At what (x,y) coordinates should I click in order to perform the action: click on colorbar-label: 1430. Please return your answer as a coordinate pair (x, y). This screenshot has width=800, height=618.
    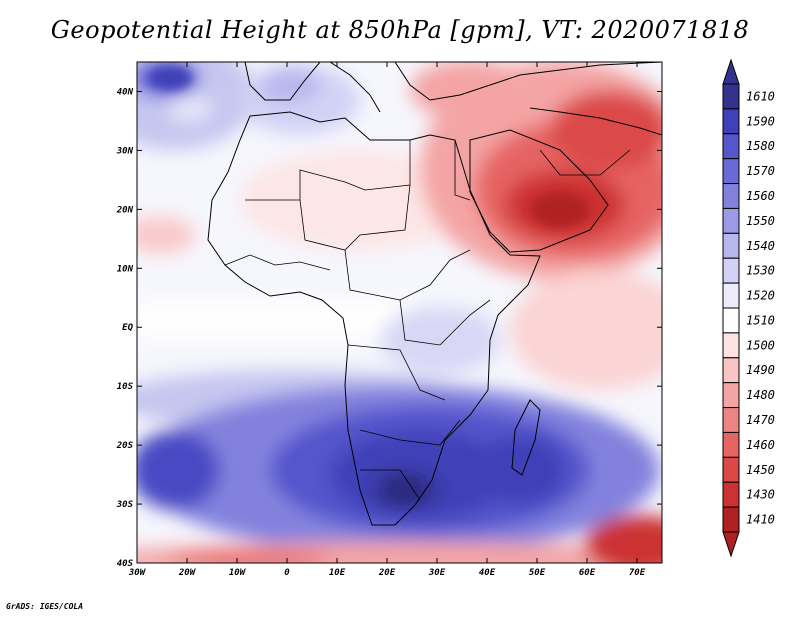
    Looking at the image, I should click on (760, 495).